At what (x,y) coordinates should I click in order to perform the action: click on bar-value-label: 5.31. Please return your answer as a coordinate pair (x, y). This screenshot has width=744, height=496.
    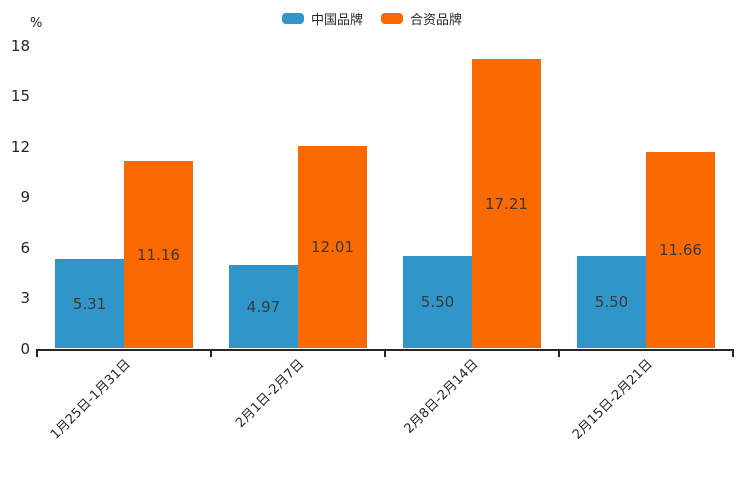
    Looking at the image, I should click on (89, 303).